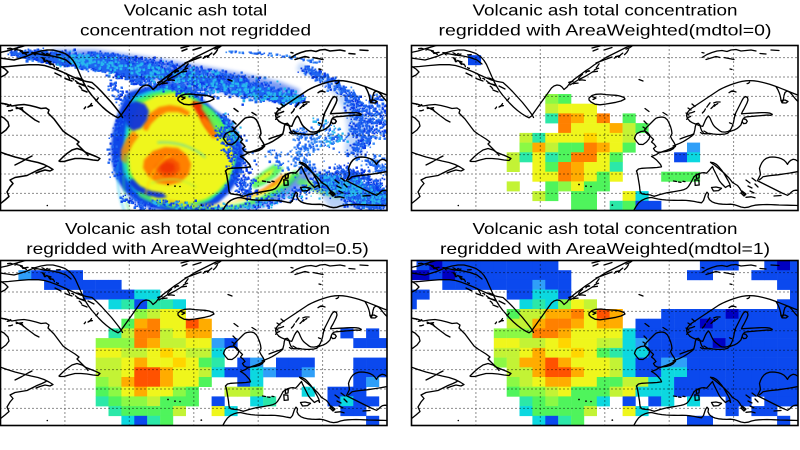 Image resolution: width=800 pixels, height=450 pixels. I want to click on svg-text:regridded with AreaWeighted(md: regridded with AreaWeighted(mdtol=1), so click(605, 249).